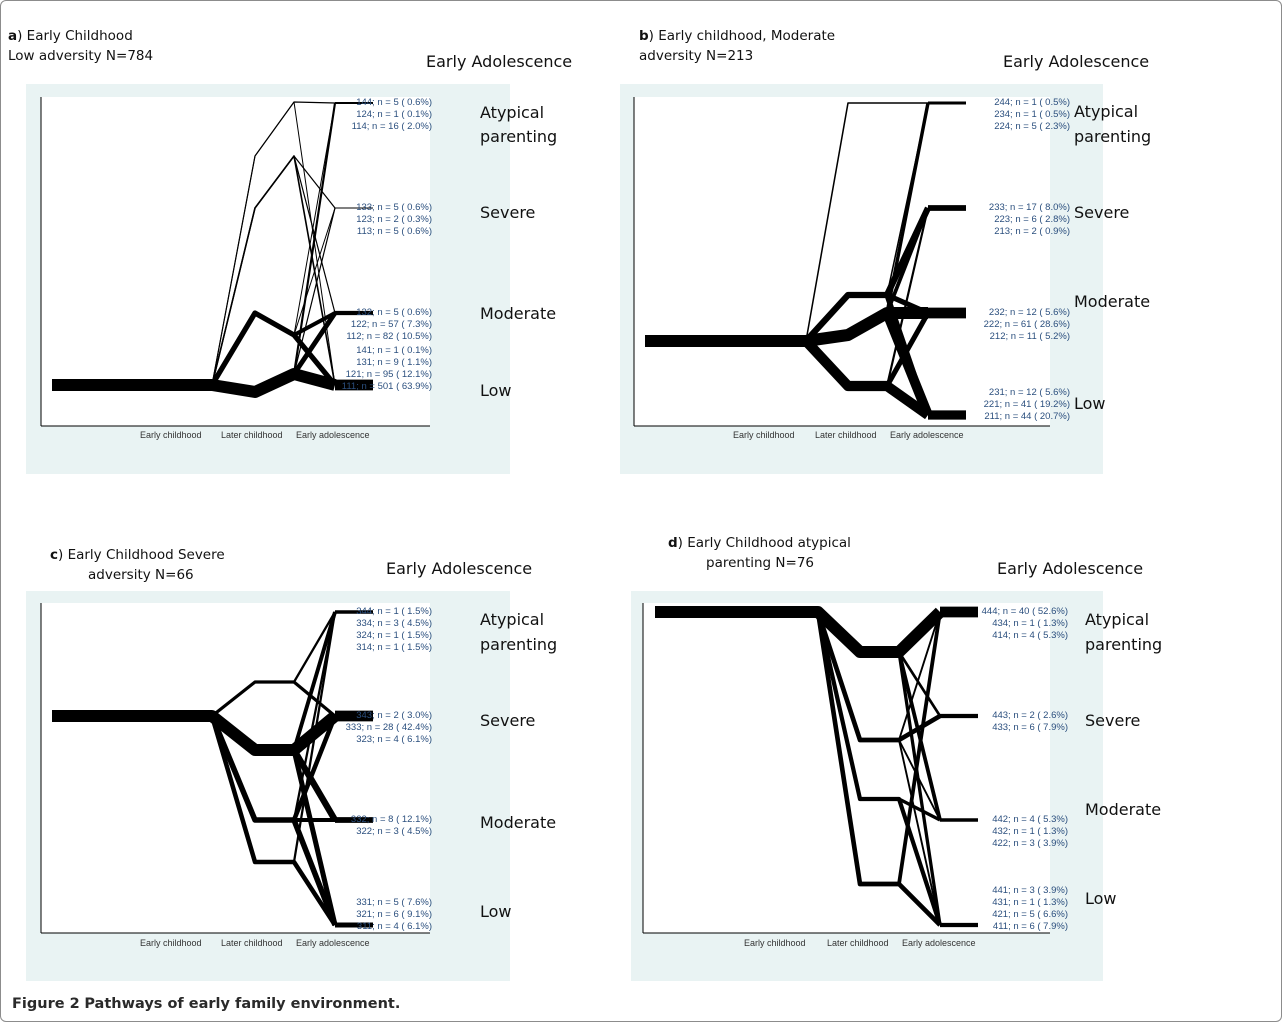 This screenshot has width=1284, height=1024. I want to click on data-label-123: 123; n = 2 ( 0.3%), so click(394, 219).